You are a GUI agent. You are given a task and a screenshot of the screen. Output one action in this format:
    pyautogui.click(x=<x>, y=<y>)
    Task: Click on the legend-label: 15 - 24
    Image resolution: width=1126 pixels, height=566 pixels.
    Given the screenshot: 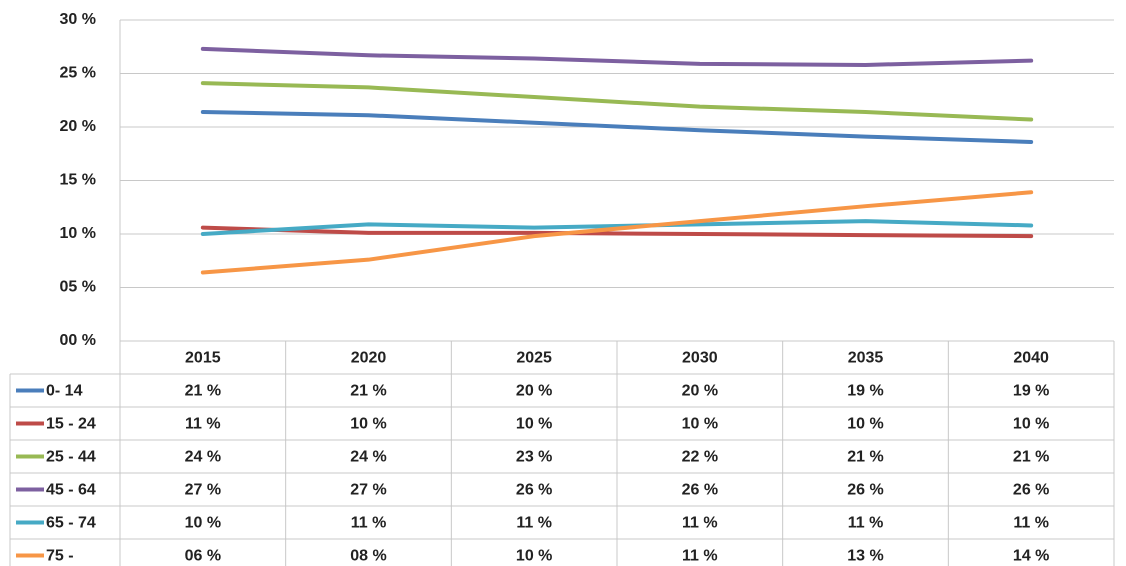 What is the action you would take?
    pyautogui.click(x=71, y=424)
    